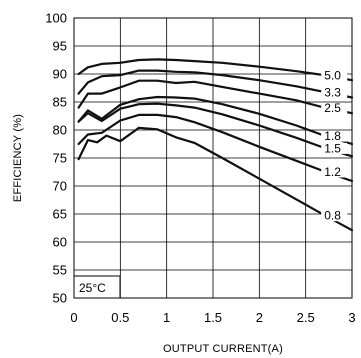 This screenshot has height=358, width=361. Describe the element at coordinates (60, 158) in the screenshot. I see `y-tick-label: 75` at that location.